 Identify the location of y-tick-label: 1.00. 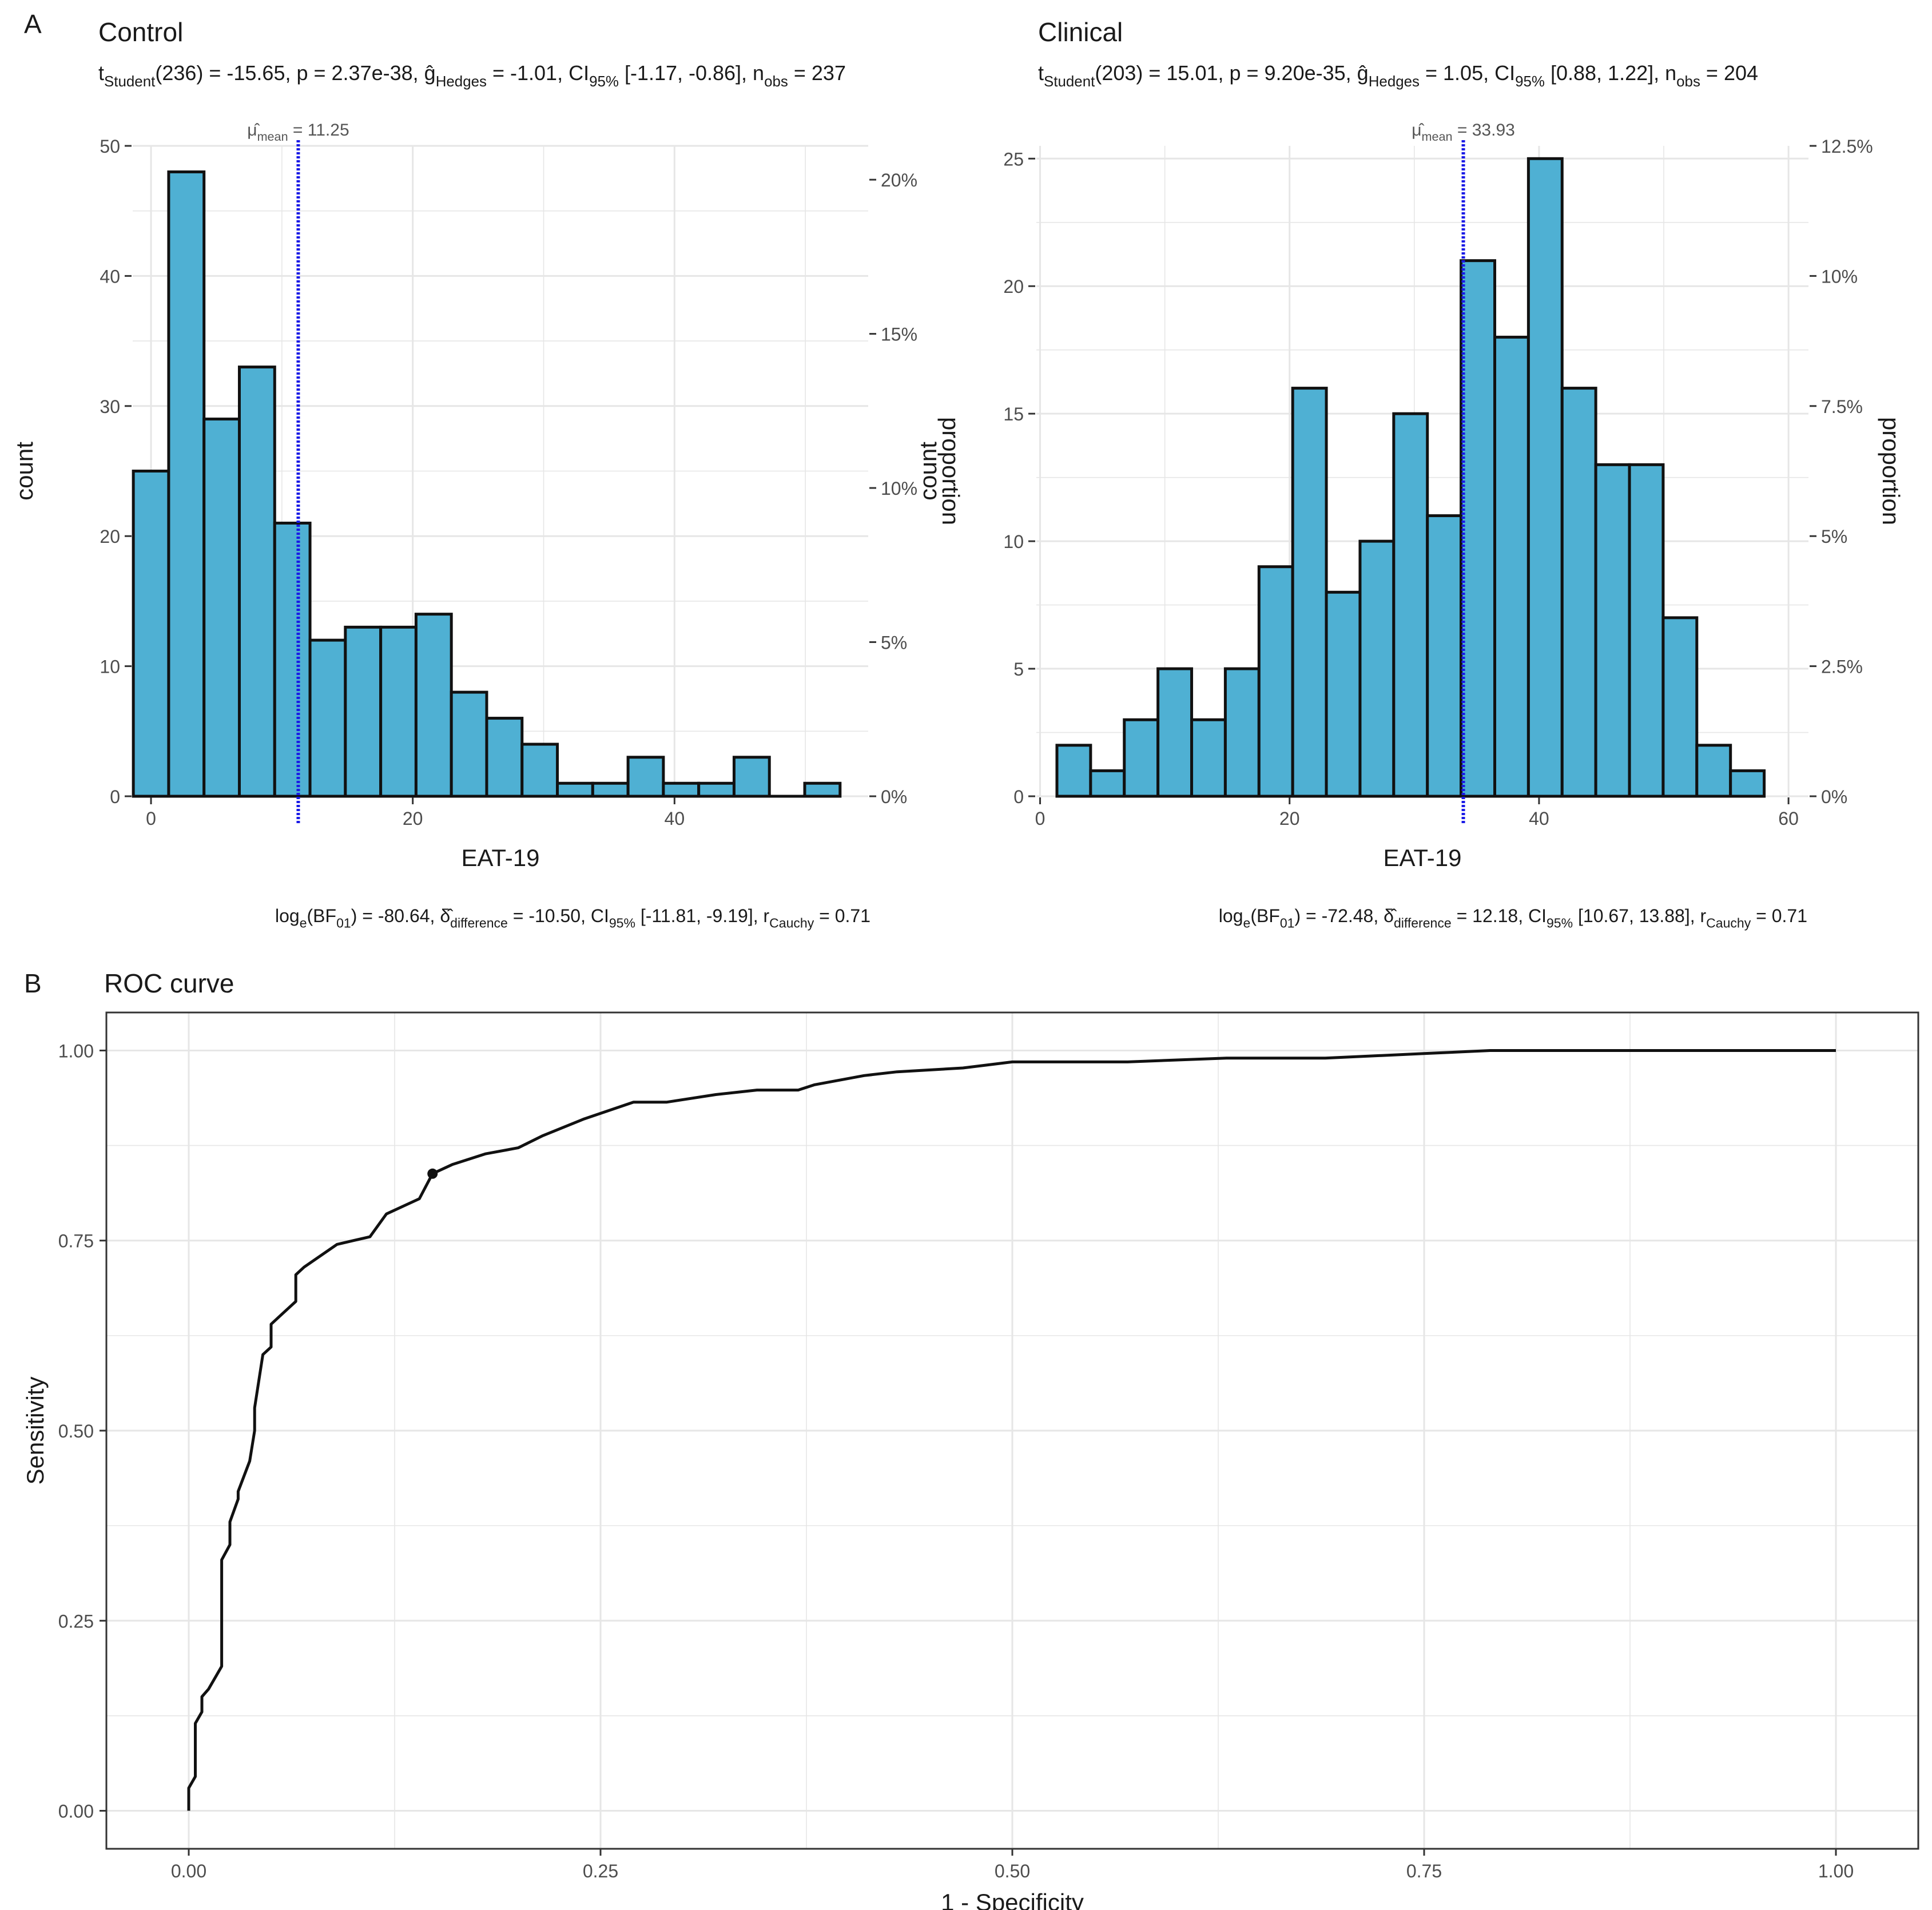
(76, 1051).